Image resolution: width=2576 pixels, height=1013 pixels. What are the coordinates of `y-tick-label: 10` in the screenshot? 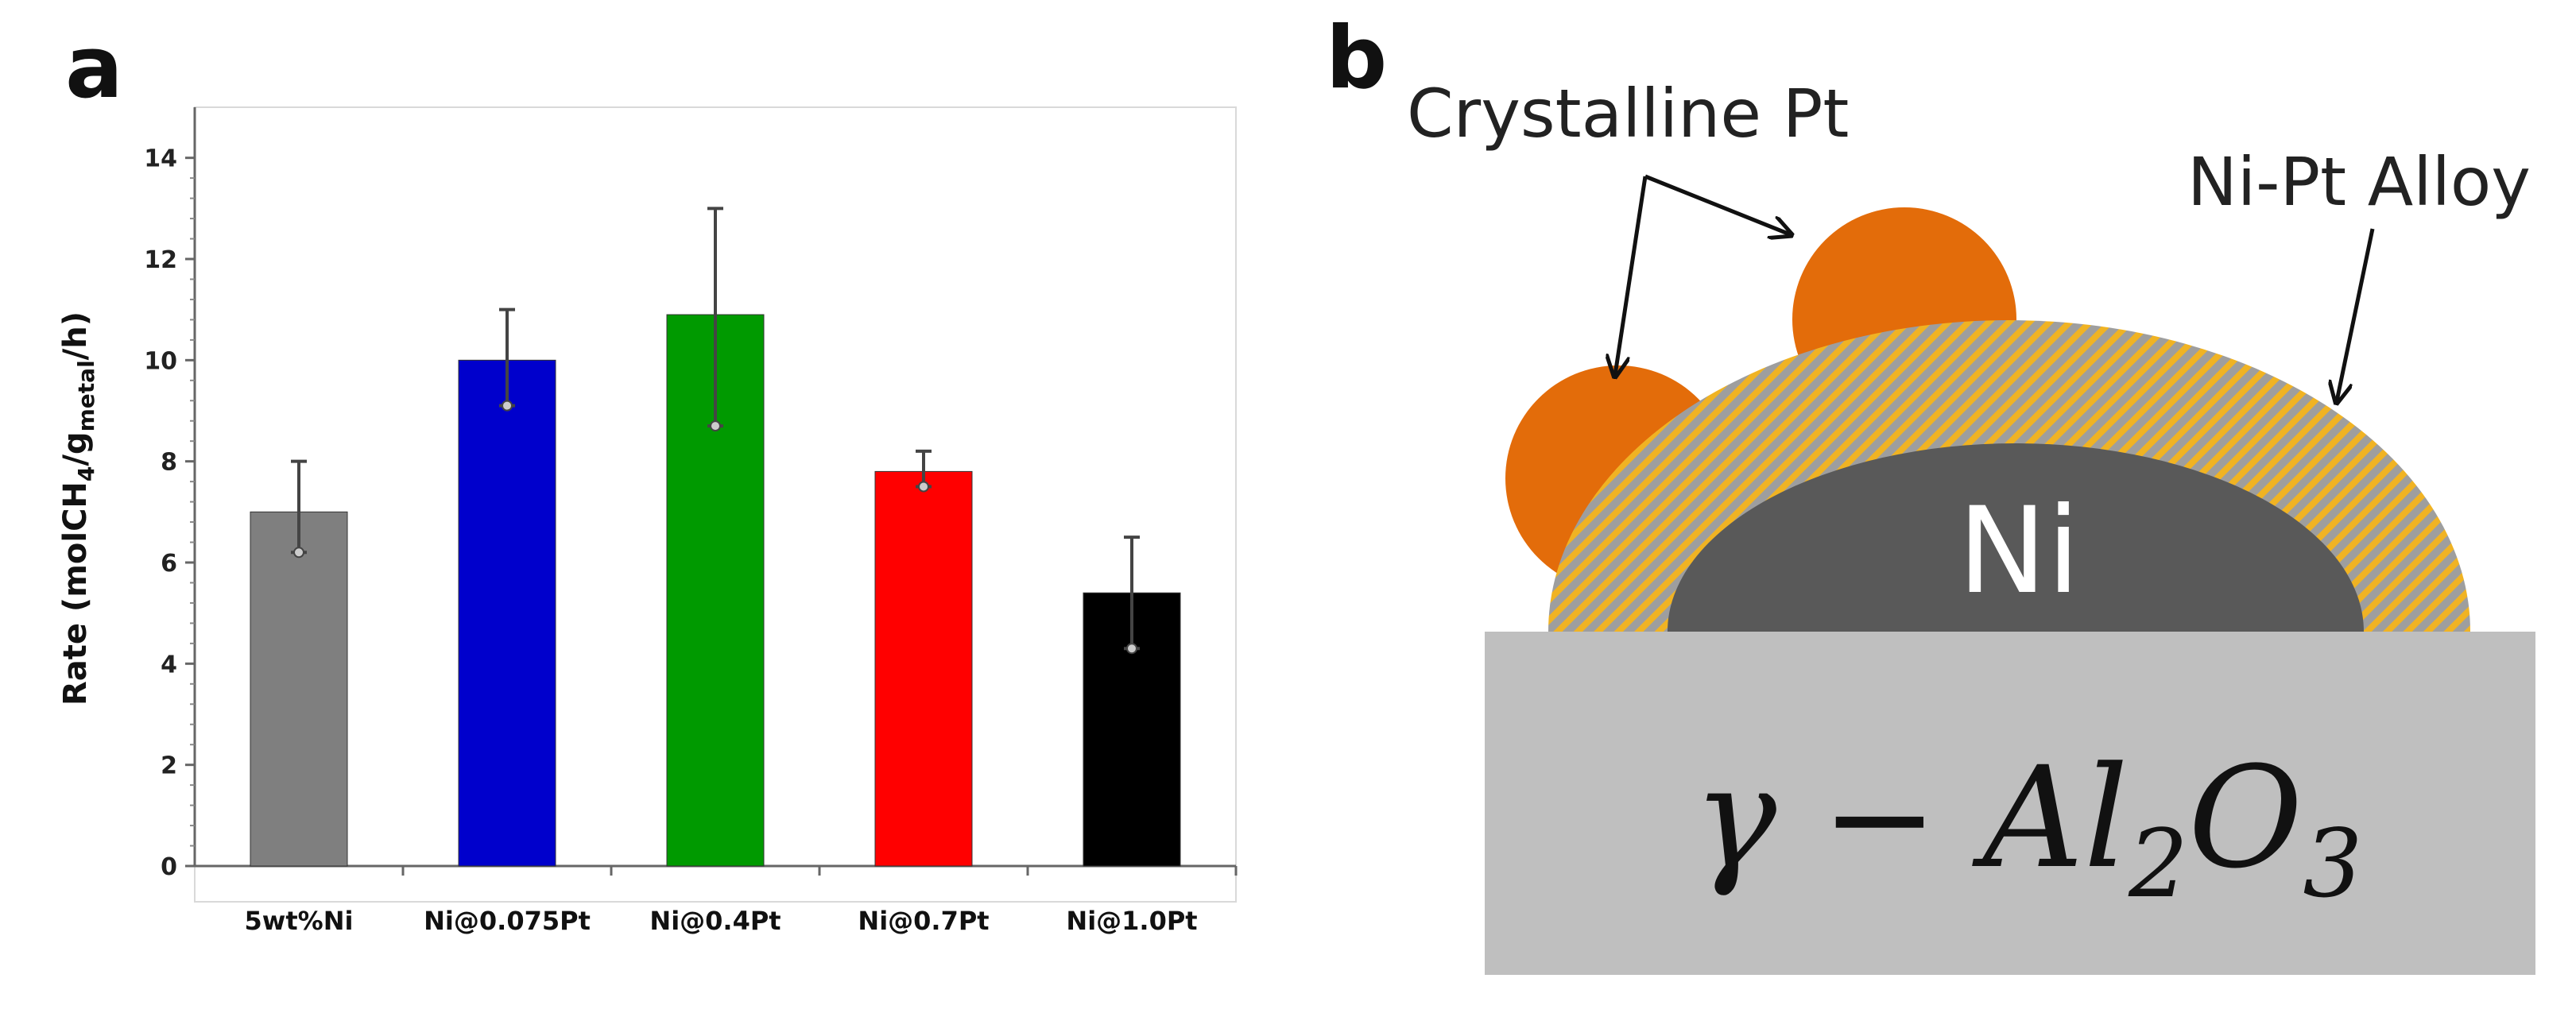 It's located at (160, 361).